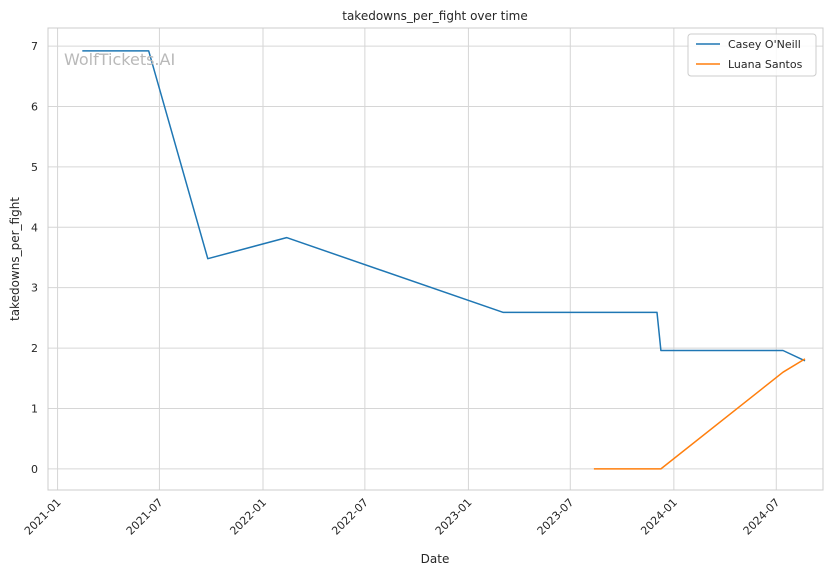 The width and height of the screenshot is (832, 575). I want to click on legend: Casey O'Neill Luana Santos, so click(752, 55).